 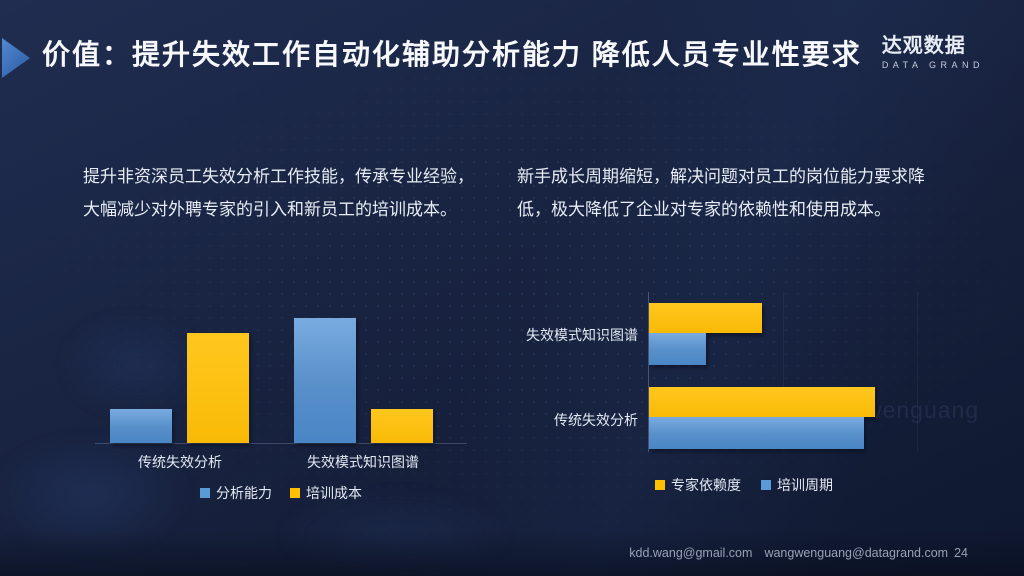 I want to click on left-chart-category: 失效模式知识图谱, so click(x=363, y=462).